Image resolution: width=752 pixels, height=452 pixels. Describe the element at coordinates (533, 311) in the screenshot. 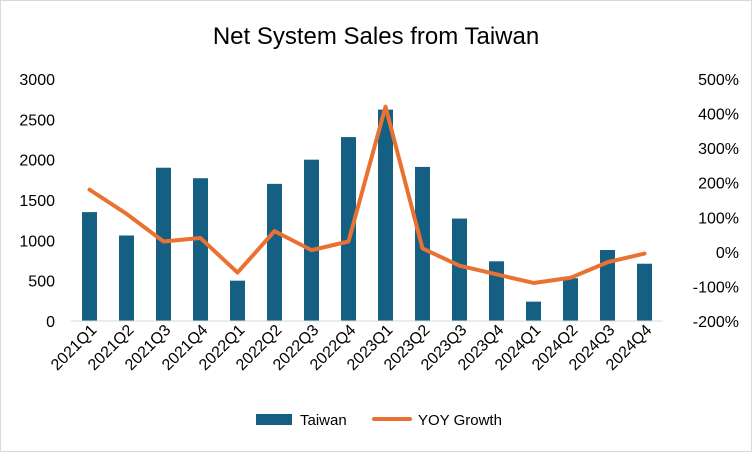

I see `bar-taiwan-2024q1` at that location.